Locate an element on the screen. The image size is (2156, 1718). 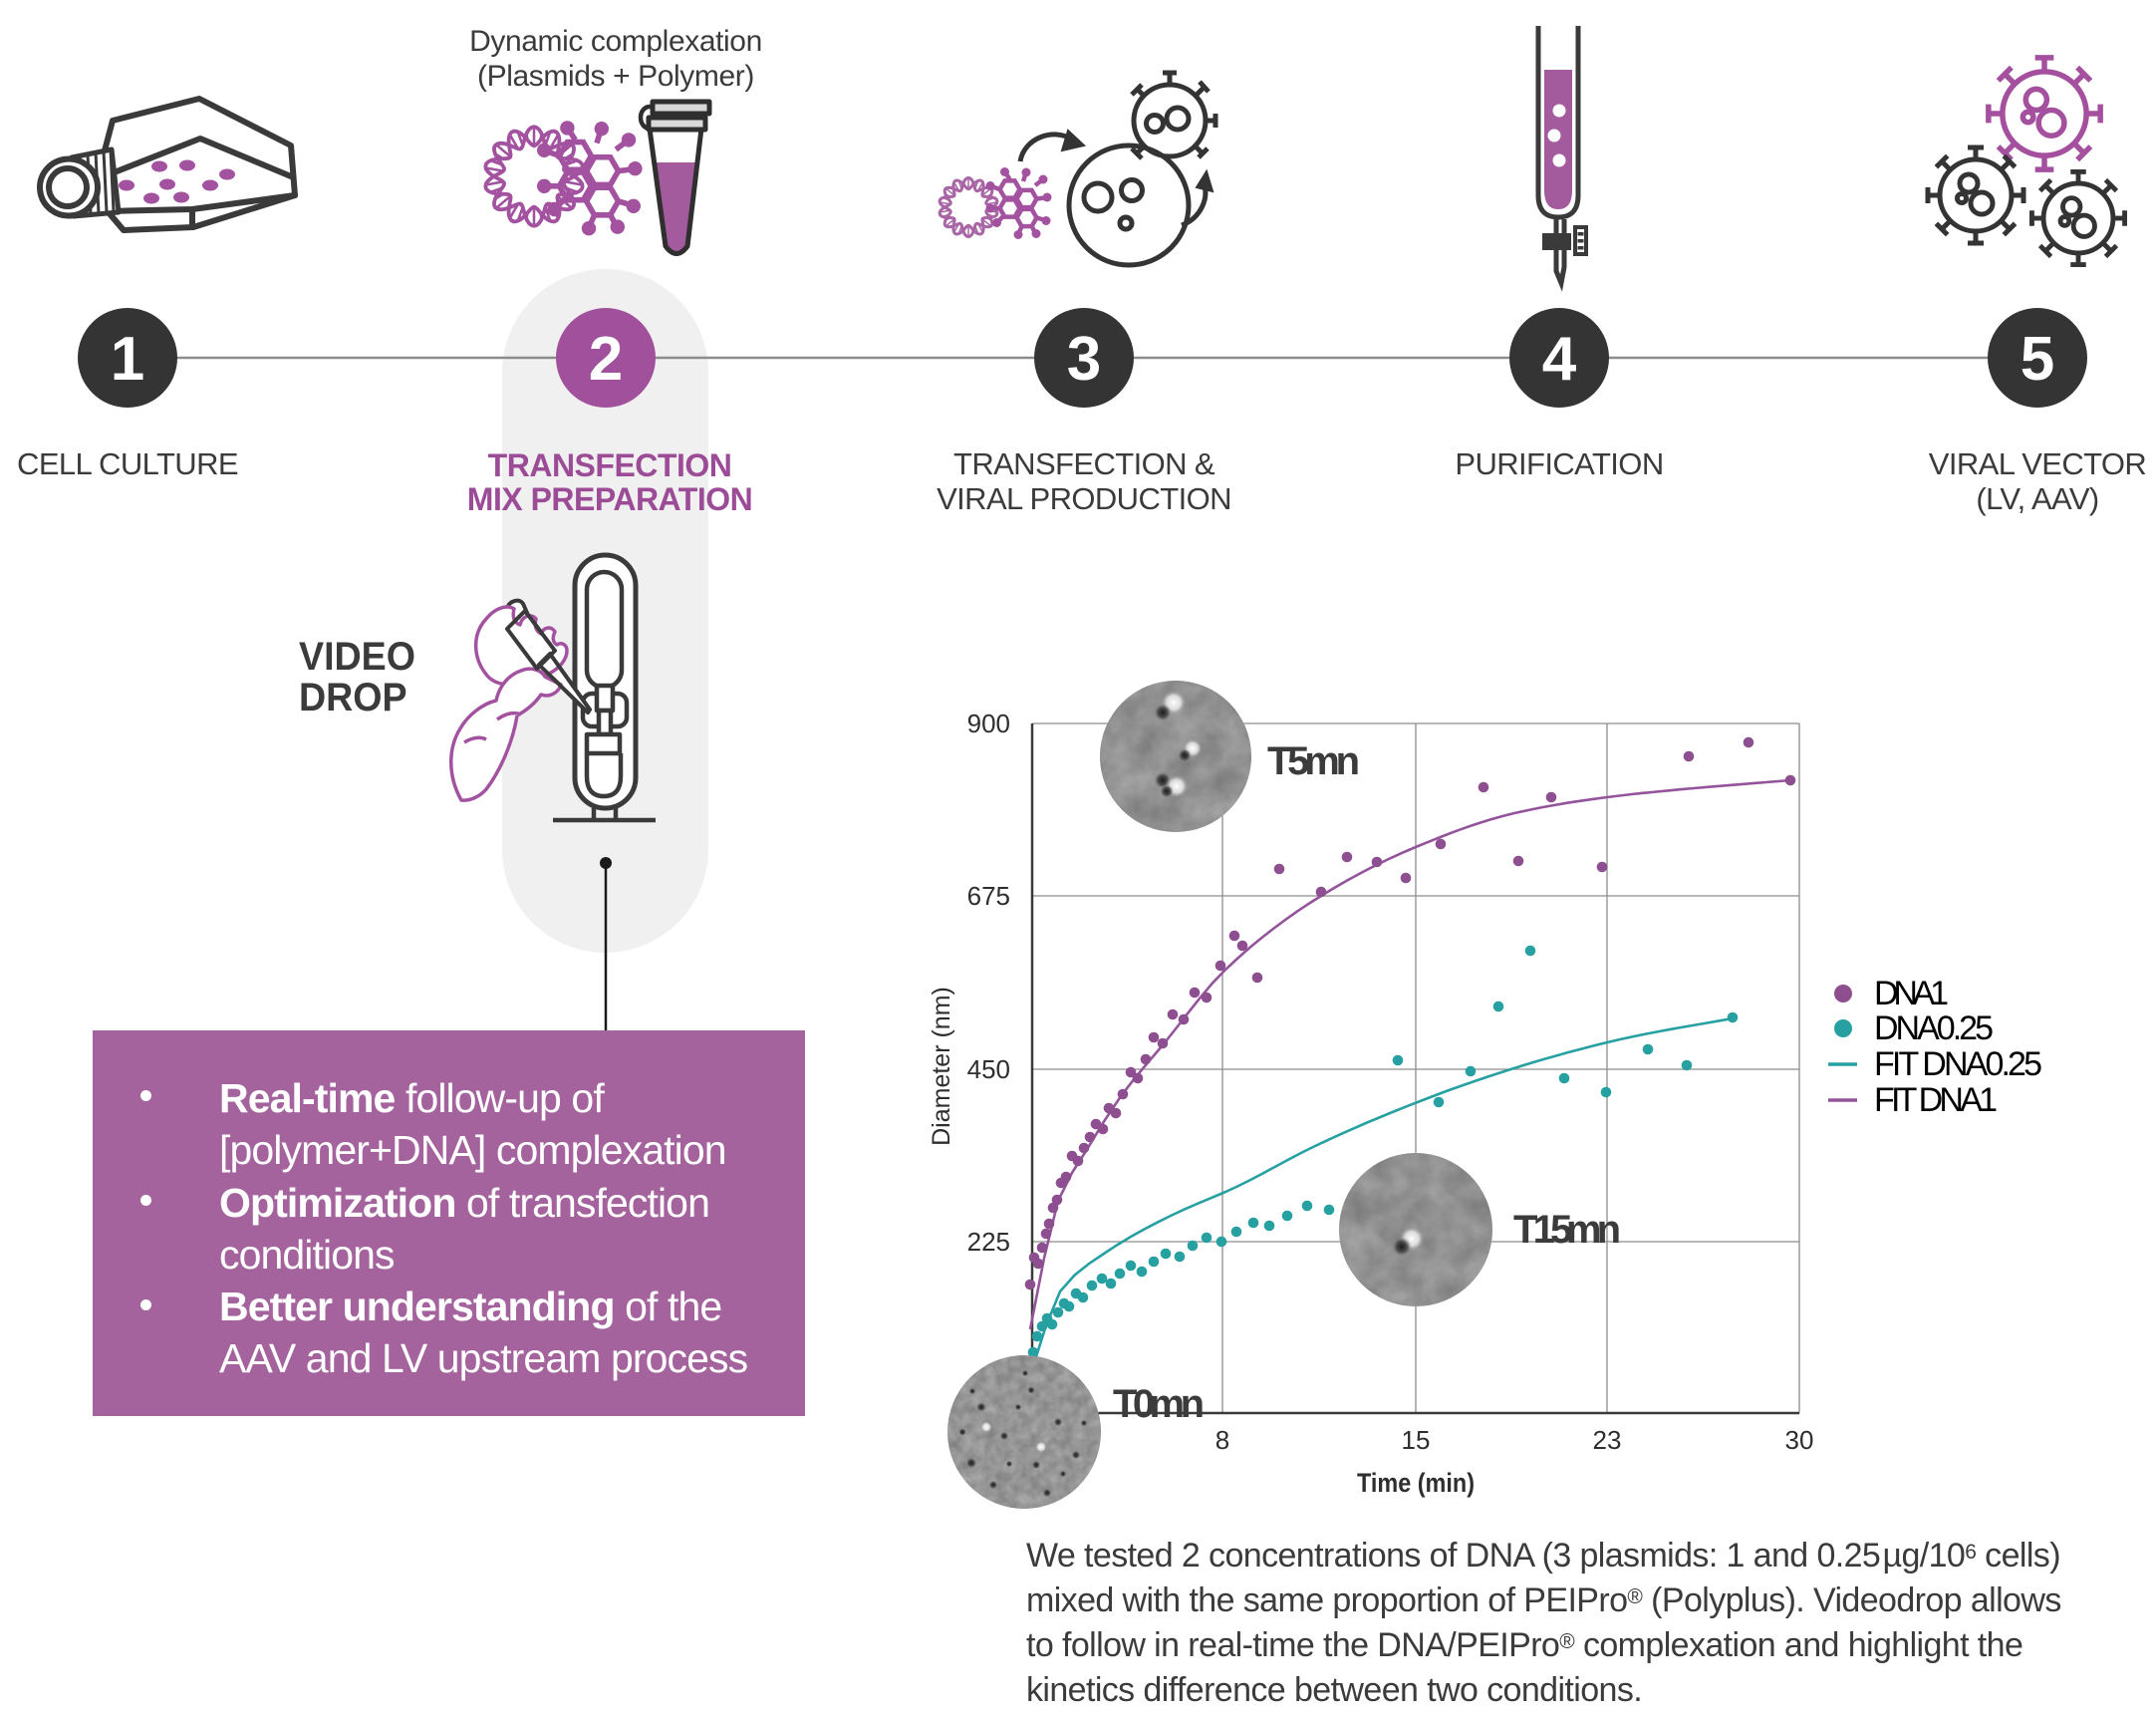
svg-text: DNA1 is located at coordinates (1911, 993).